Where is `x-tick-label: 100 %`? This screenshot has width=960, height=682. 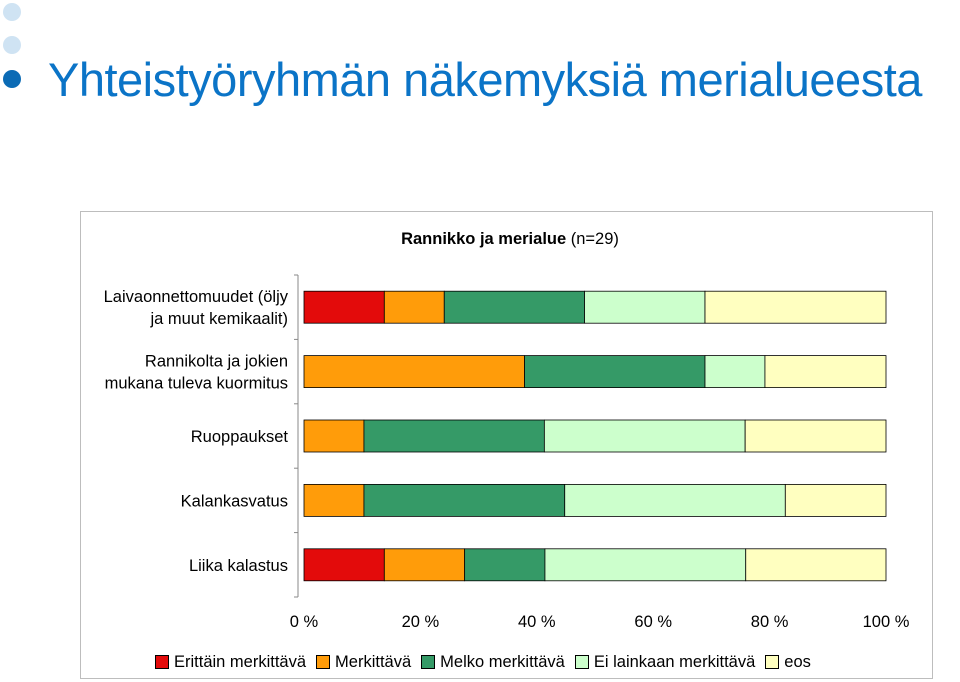 x-tick-label: 100 % is located at coordinates (886, 622).